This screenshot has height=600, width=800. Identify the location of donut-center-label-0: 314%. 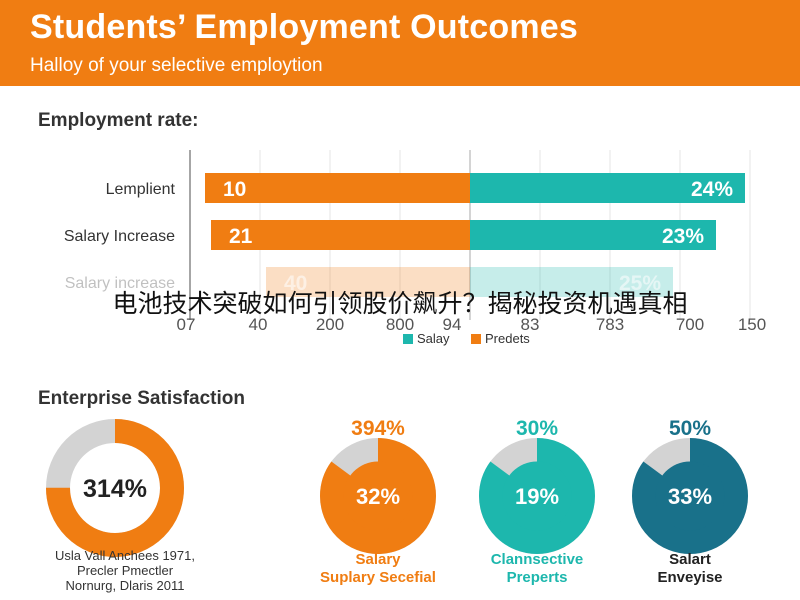
(115, 489).